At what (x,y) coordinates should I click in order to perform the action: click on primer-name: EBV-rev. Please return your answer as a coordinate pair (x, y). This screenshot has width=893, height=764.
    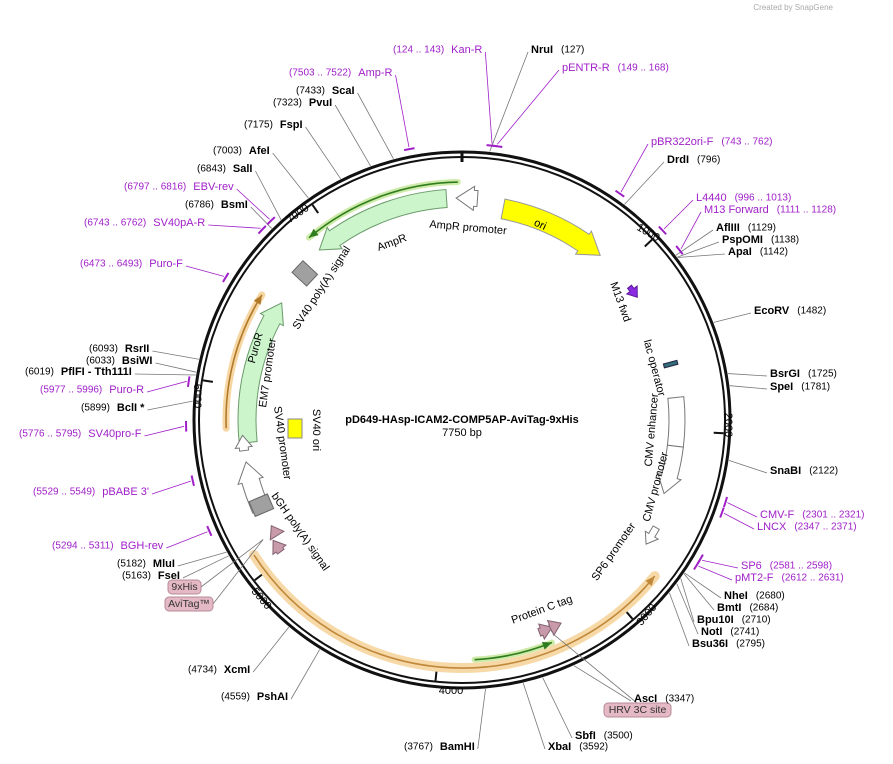
    Looking at the image, I should click on (213, 187).